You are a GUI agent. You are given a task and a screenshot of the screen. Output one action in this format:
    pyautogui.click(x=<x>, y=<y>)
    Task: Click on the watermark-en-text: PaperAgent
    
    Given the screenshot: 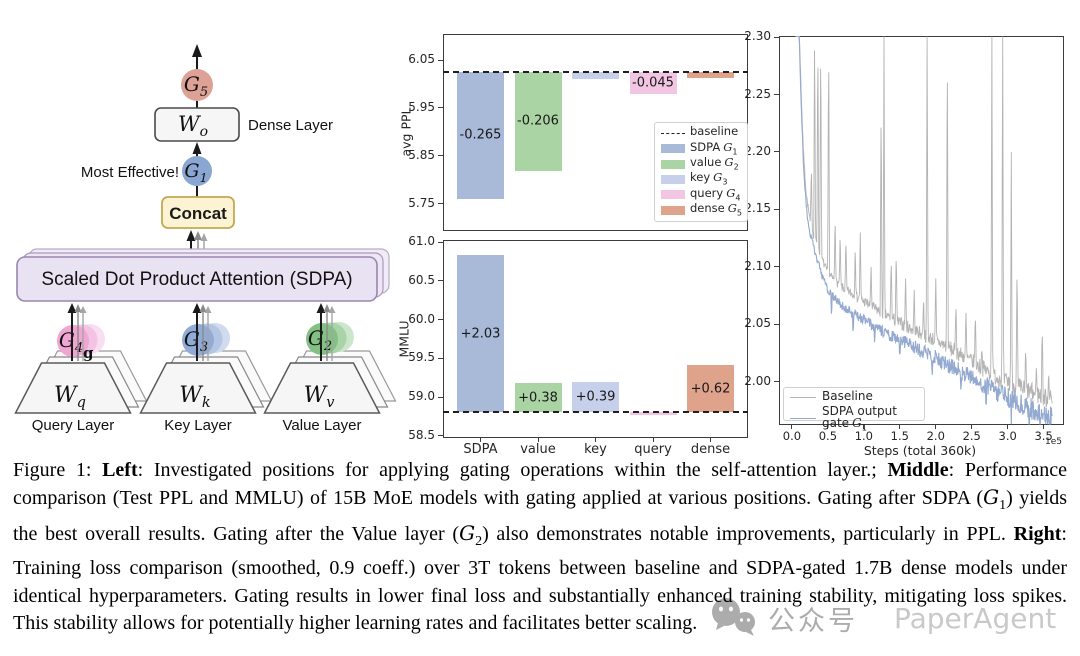 What is the action you would take?
    pyautogui.click(x=975, y=618)
    